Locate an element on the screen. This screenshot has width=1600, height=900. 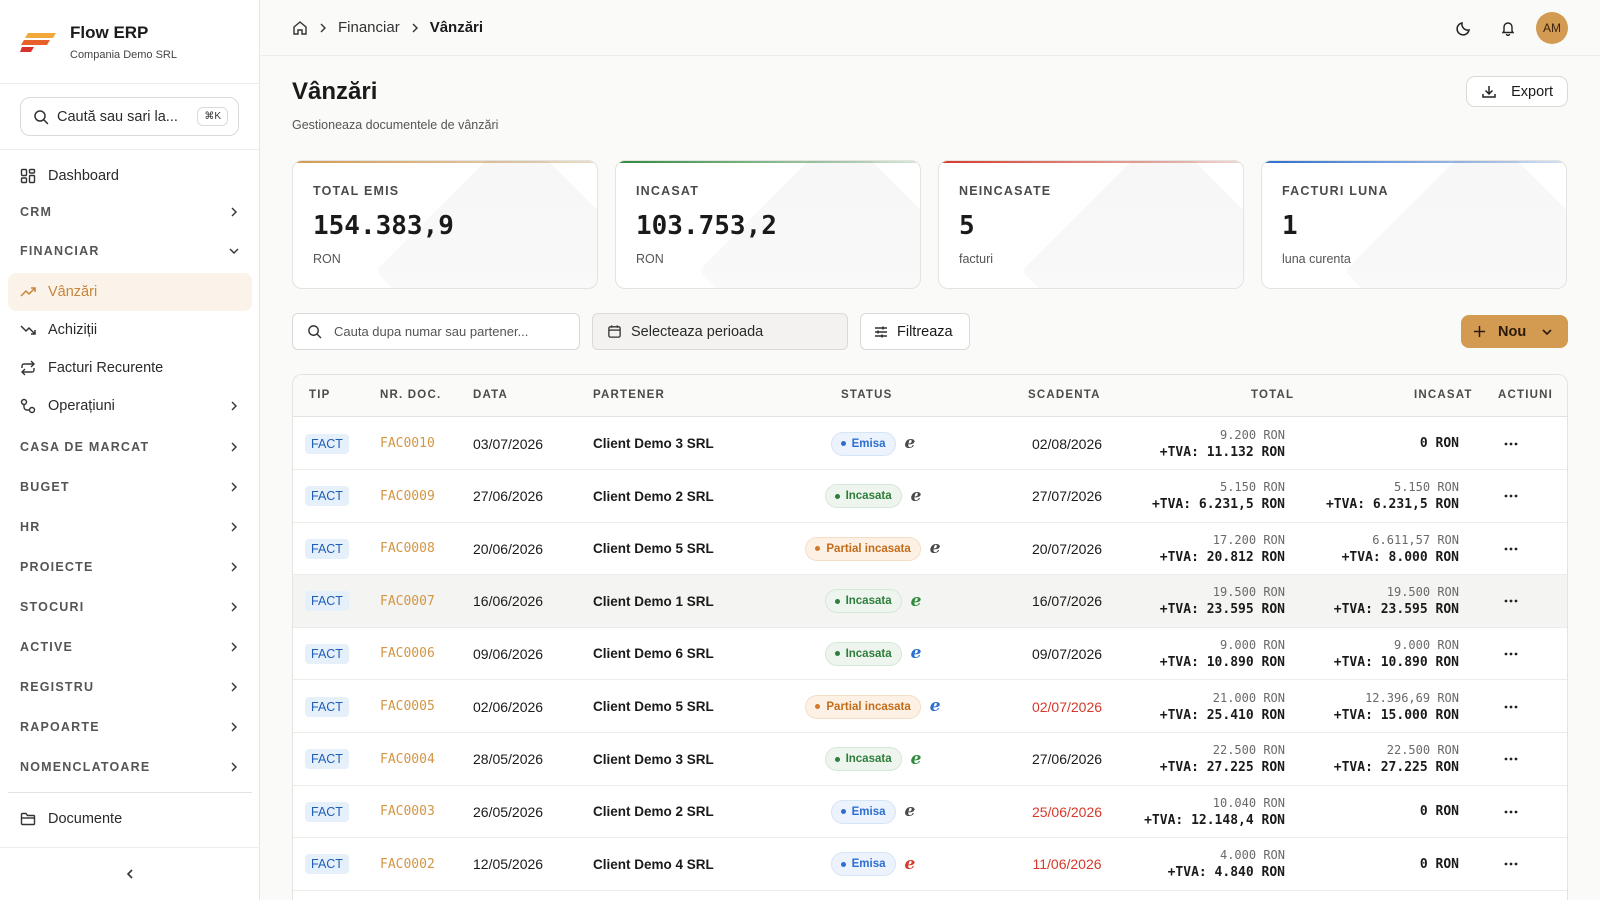
sidebar-item-label: Dashboard is located at coordinates (83, 176).